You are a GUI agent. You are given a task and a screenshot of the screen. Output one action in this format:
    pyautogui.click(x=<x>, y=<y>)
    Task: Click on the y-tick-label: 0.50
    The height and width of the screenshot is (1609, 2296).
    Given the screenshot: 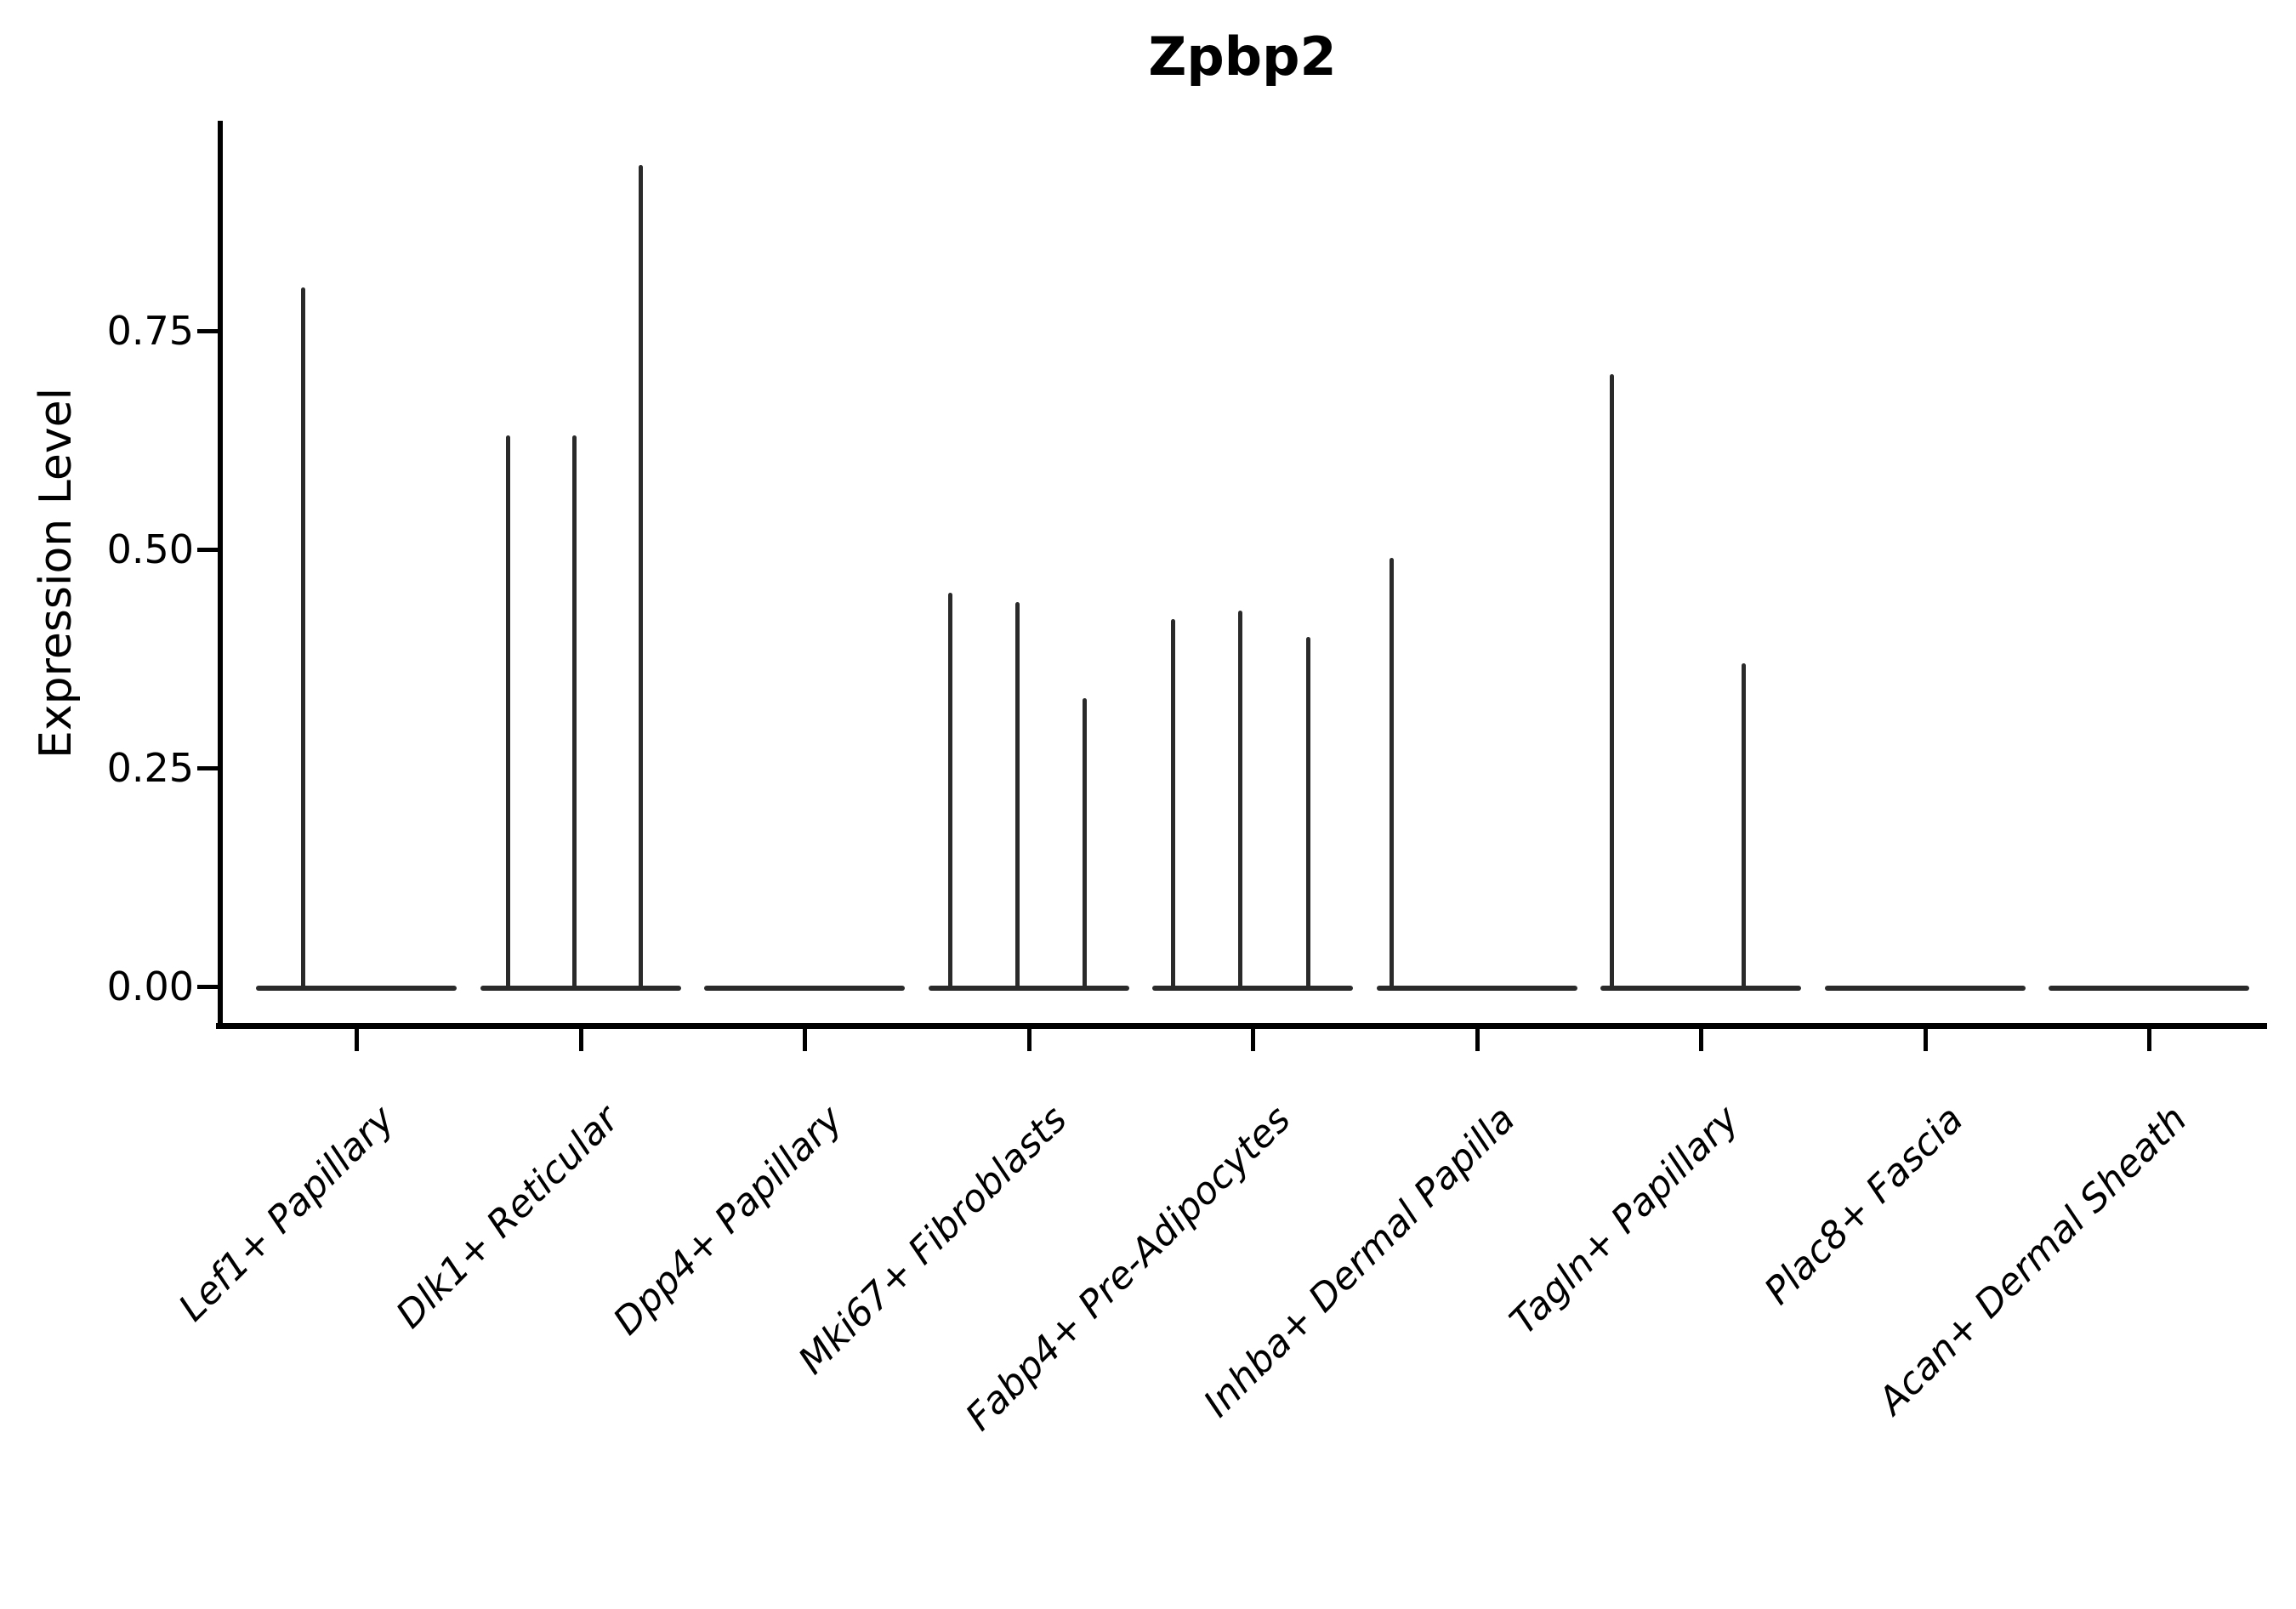 What is the action you would take?
    pyautogui.click(x=150, y=549)
    